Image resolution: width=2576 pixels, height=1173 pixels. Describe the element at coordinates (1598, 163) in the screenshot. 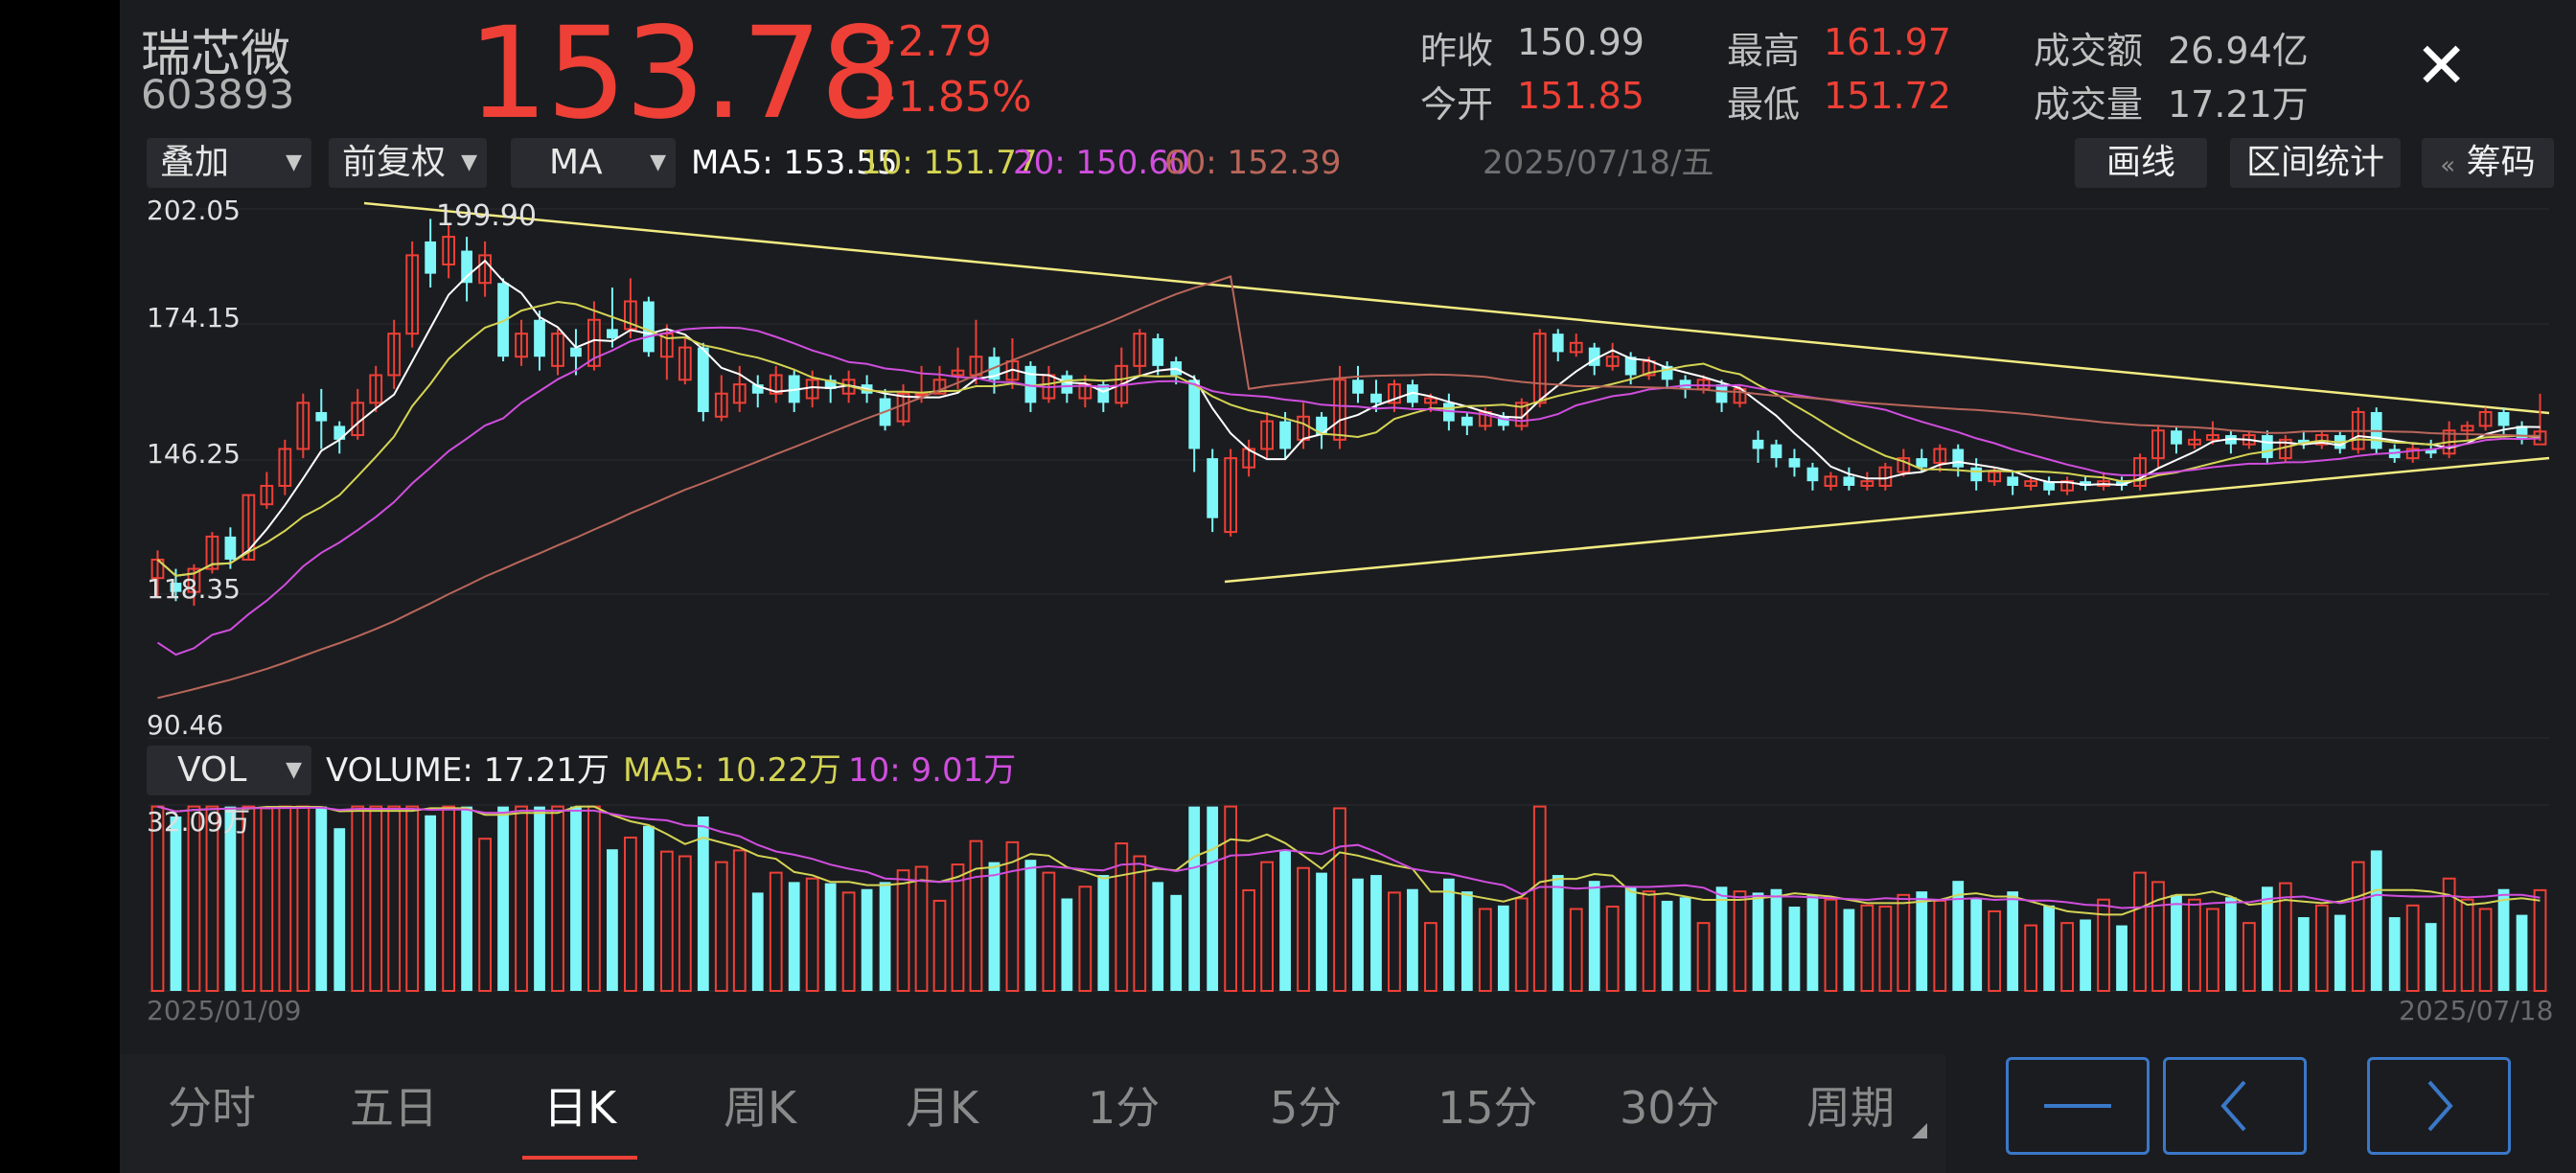

I see `cursor-date: 2025/07/18/五` at that location.